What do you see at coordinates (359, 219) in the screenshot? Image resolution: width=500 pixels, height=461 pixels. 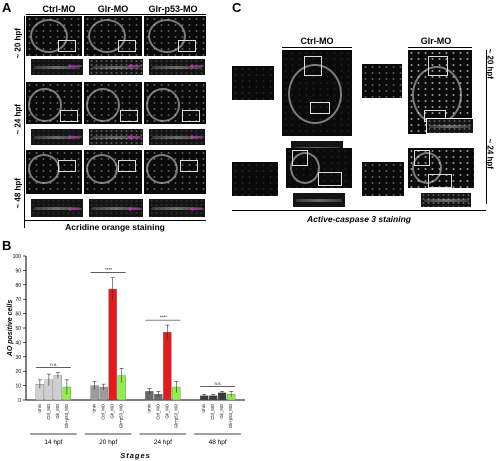 I see `panel-c-caption: Active-caspase 3 staining` at bounding box center [359, 219].